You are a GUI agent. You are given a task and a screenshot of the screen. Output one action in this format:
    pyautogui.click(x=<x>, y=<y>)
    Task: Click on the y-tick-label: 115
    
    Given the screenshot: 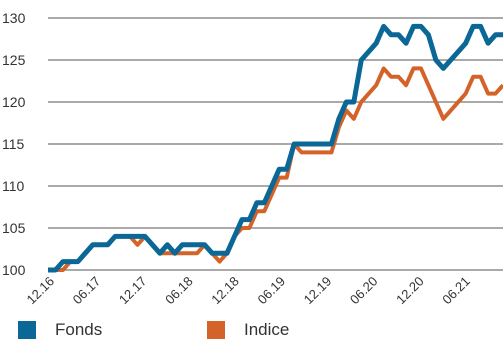 What is the action you would take?
    pyautogui.click(x=13, y=144)
    